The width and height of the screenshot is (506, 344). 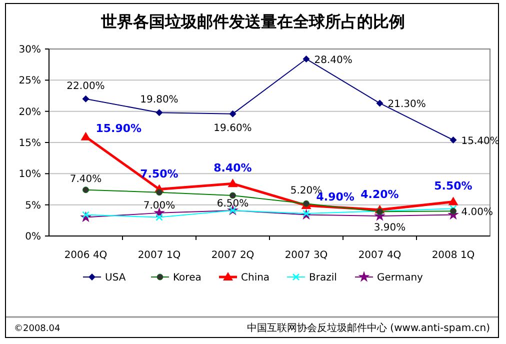 What do you see at coordinates (380, 255) in the screenshot?
I see `x-tick-label: 2007 4Q` at bounding box center [380, 255].